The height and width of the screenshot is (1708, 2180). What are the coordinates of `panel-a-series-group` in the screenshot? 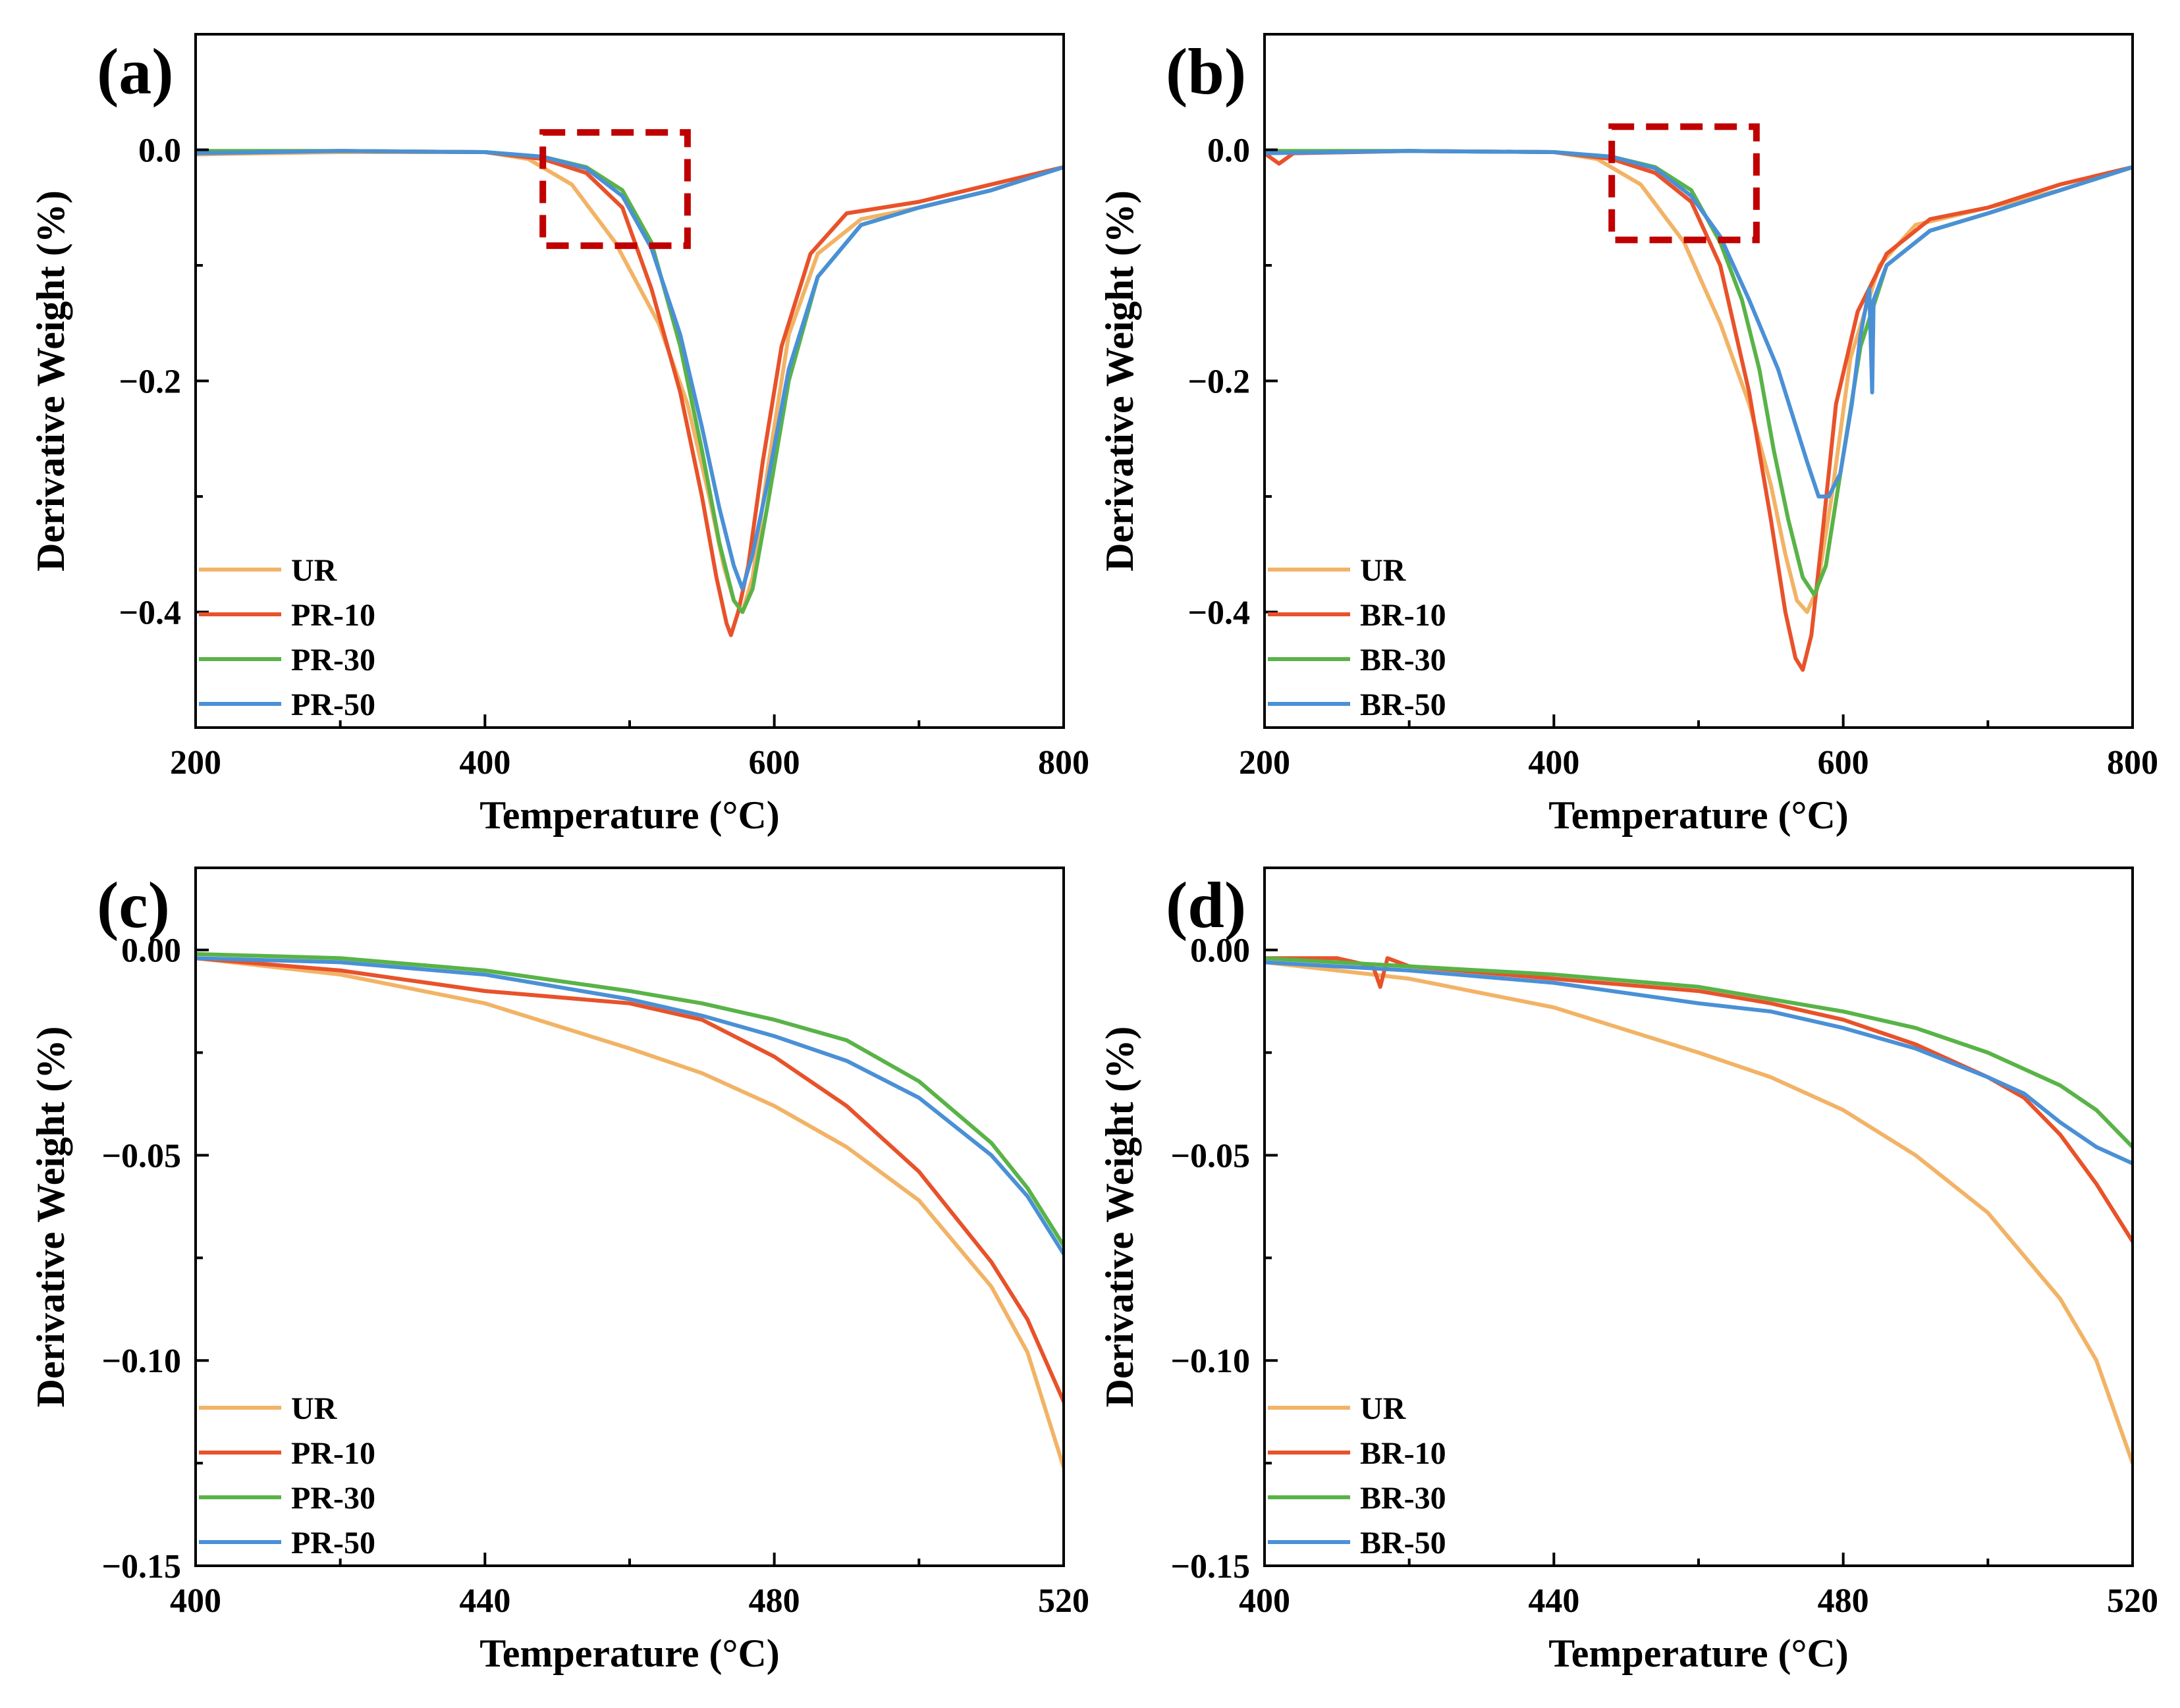 It's located at (630, 393).